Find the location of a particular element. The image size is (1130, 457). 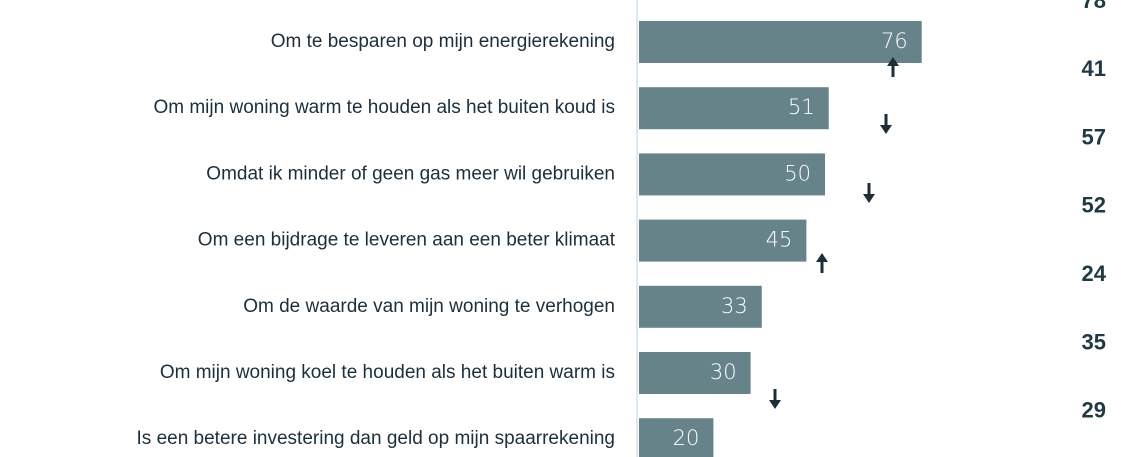

comparison-value: 24 is located at coordinates (1094, 273).